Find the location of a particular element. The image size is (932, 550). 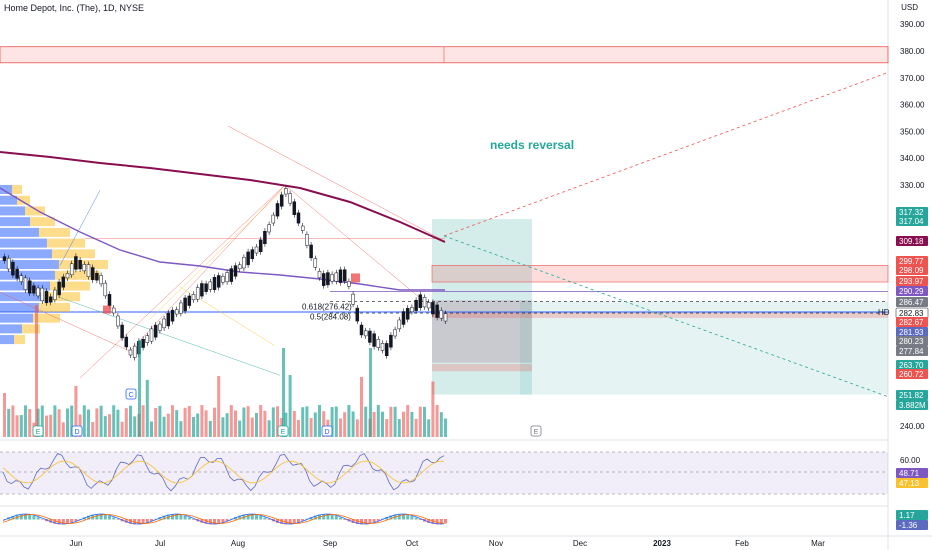

volume-bar-spike is located at coordinates (36, 371).